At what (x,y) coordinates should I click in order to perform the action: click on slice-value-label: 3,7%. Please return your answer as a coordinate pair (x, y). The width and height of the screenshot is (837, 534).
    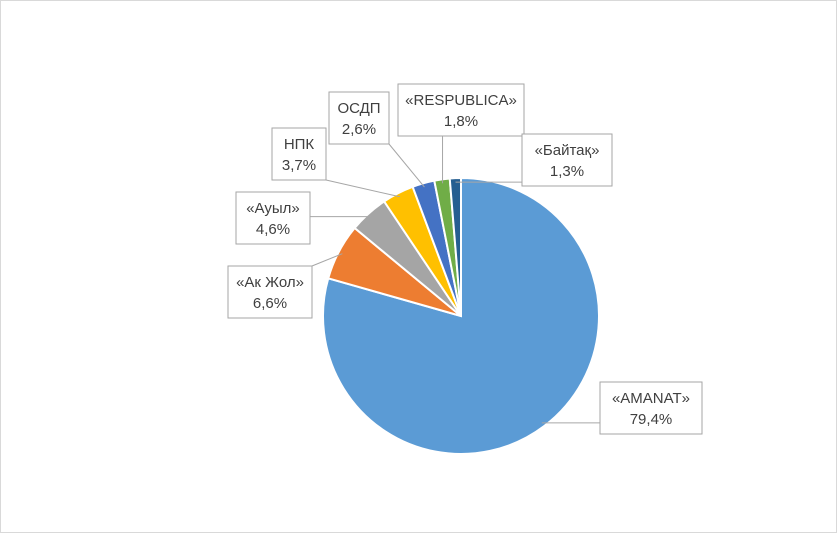
    Looking at the image, I should click on (299, 165).